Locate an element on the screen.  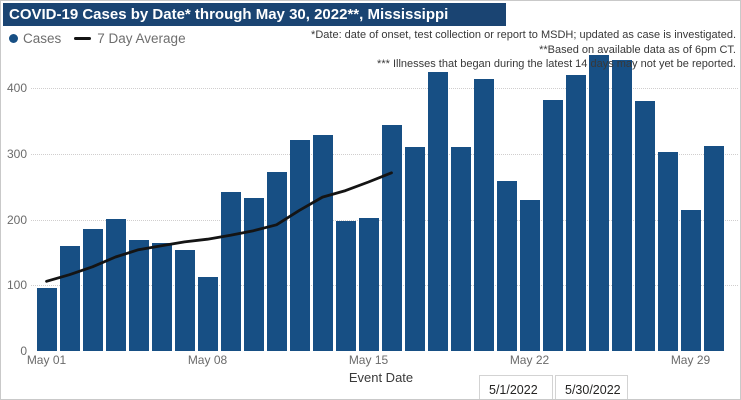
cases-legend-dot-icon is located at coordinates (13, 38).